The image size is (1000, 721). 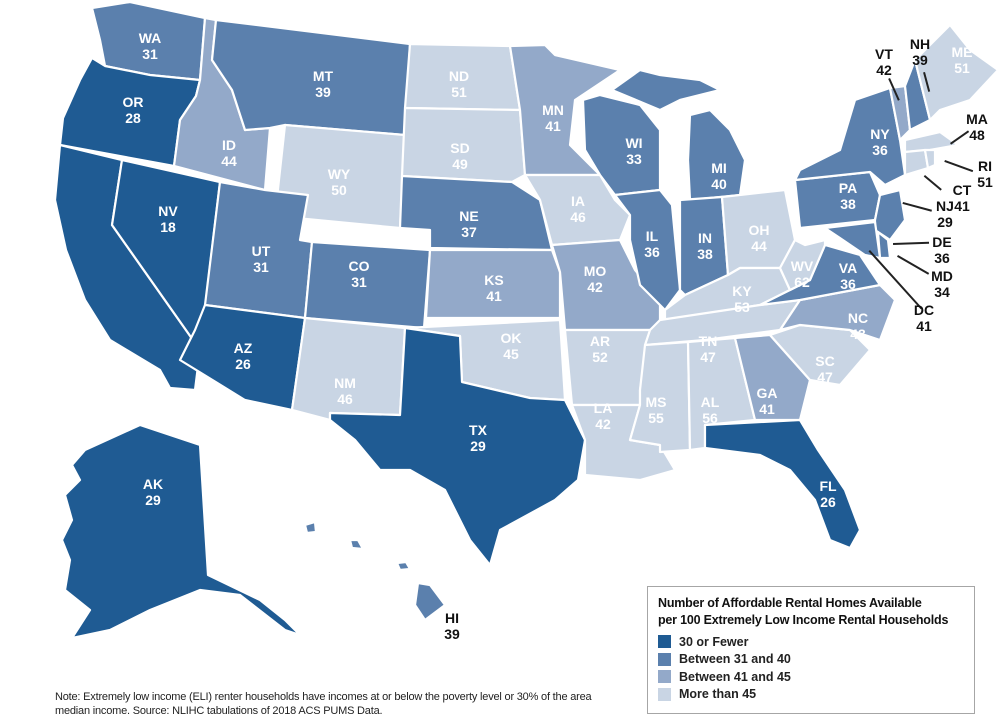 What do you see at coordinates (459, 84) in the screenshot?
I see `label-nd: ND 51` at bounding box center [459, 84].